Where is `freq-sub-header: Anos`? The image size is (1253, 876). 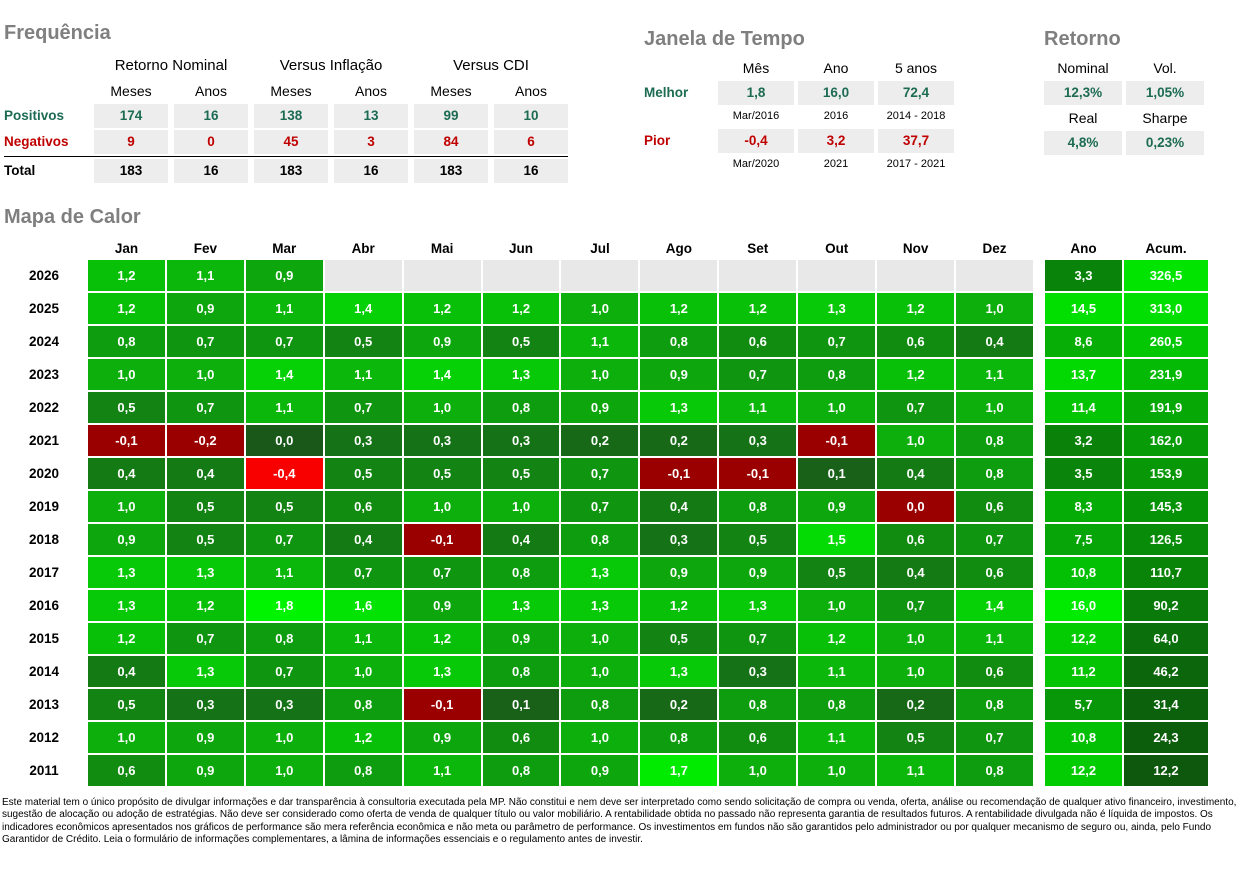 freq-sub-header: Anos is located at coordinates (211, 91).